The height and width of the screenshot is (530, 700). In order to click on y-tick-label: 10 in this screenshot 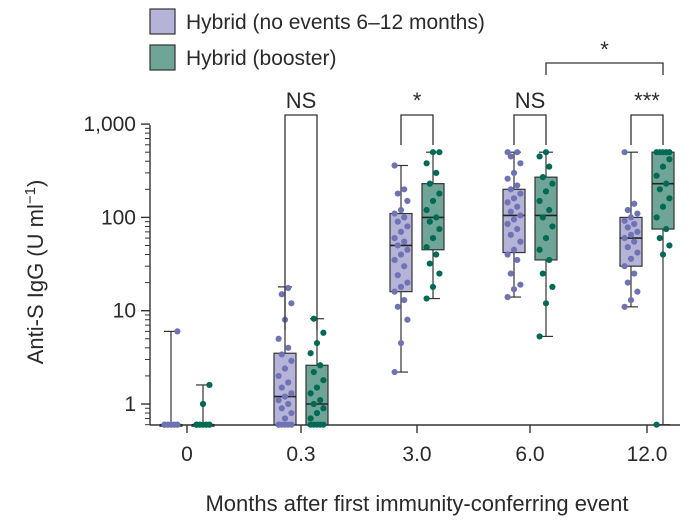, I will do `click(124, 311)`.